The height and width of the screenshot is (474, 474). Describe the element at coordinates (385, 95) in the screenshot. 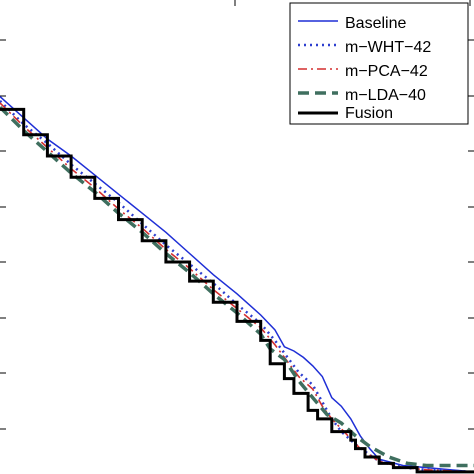

I see `legend-label-m-lda-40: m−LDA−40` at that location.